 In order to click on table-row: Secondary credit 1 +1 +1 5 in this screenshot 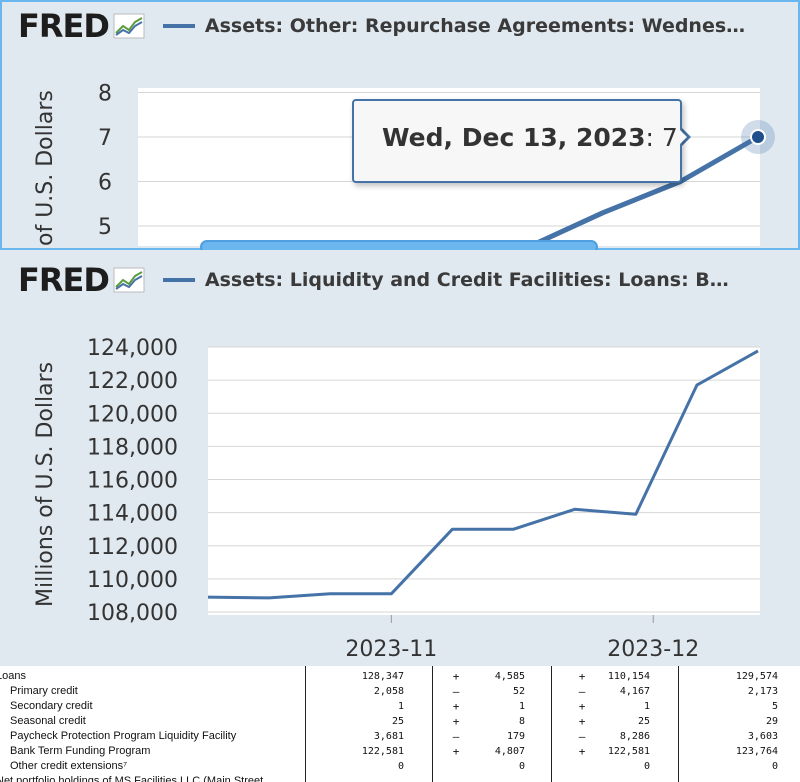, I will do `click(400, 706)`.